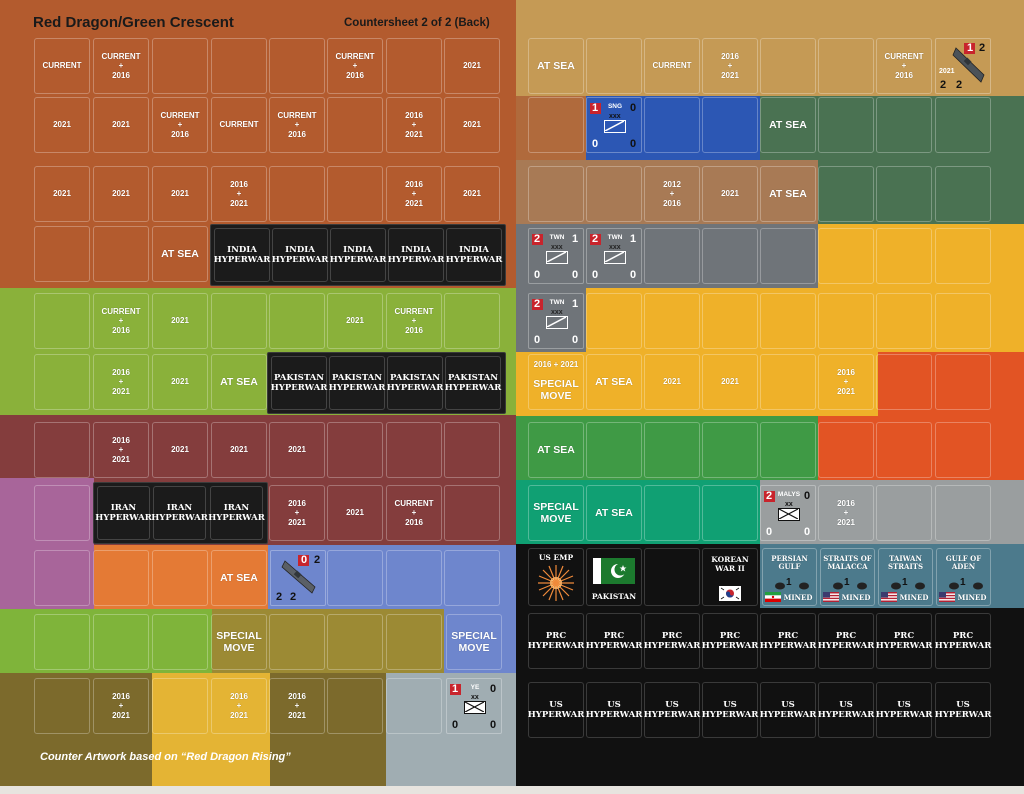 This screenshot has width=1024, height=794. What do you see at coordinates (963, 577) in the screenshot?
I see `marker-counter-gulf-aden` at bounding box center [963, 577].